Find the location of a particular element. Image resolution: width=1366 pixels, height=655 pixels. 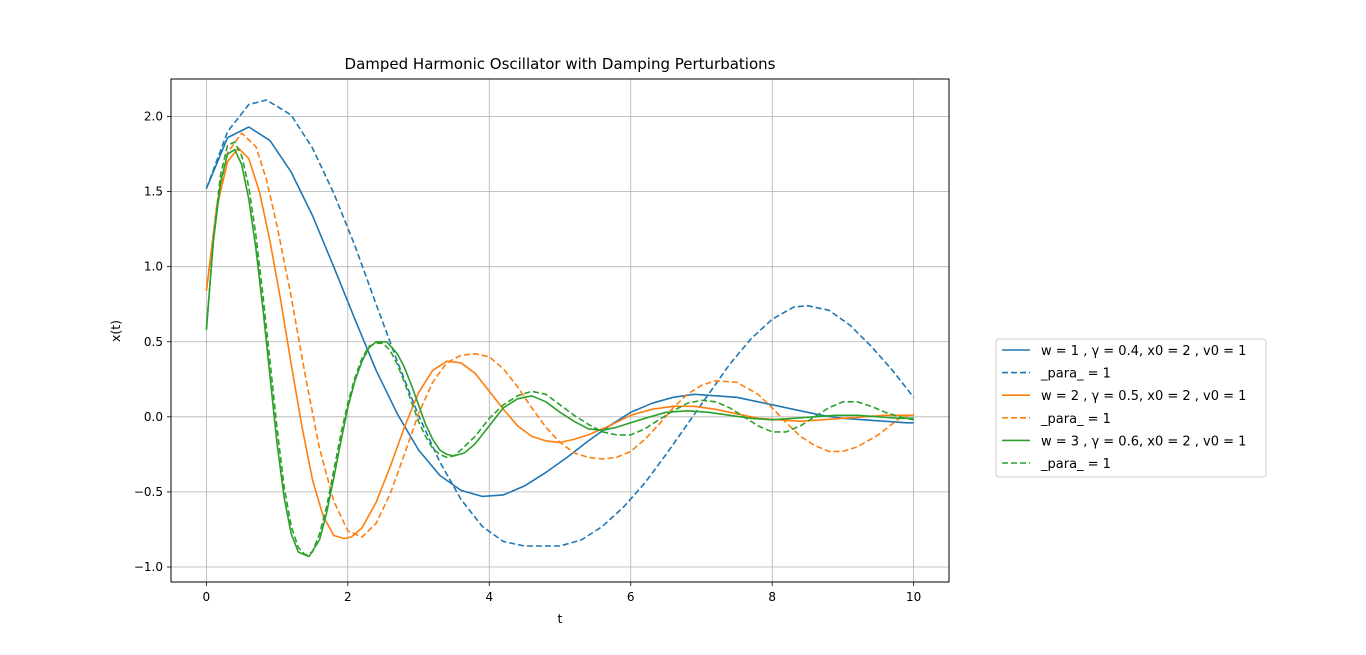

x-axis-label: t is located at coordinates (560, 618).